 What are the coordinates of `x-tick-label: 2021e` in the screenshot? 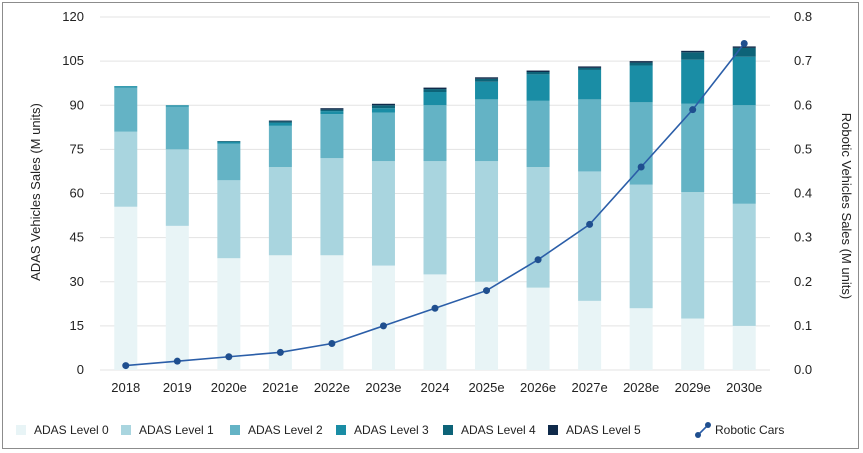 It's located at (280, 387).